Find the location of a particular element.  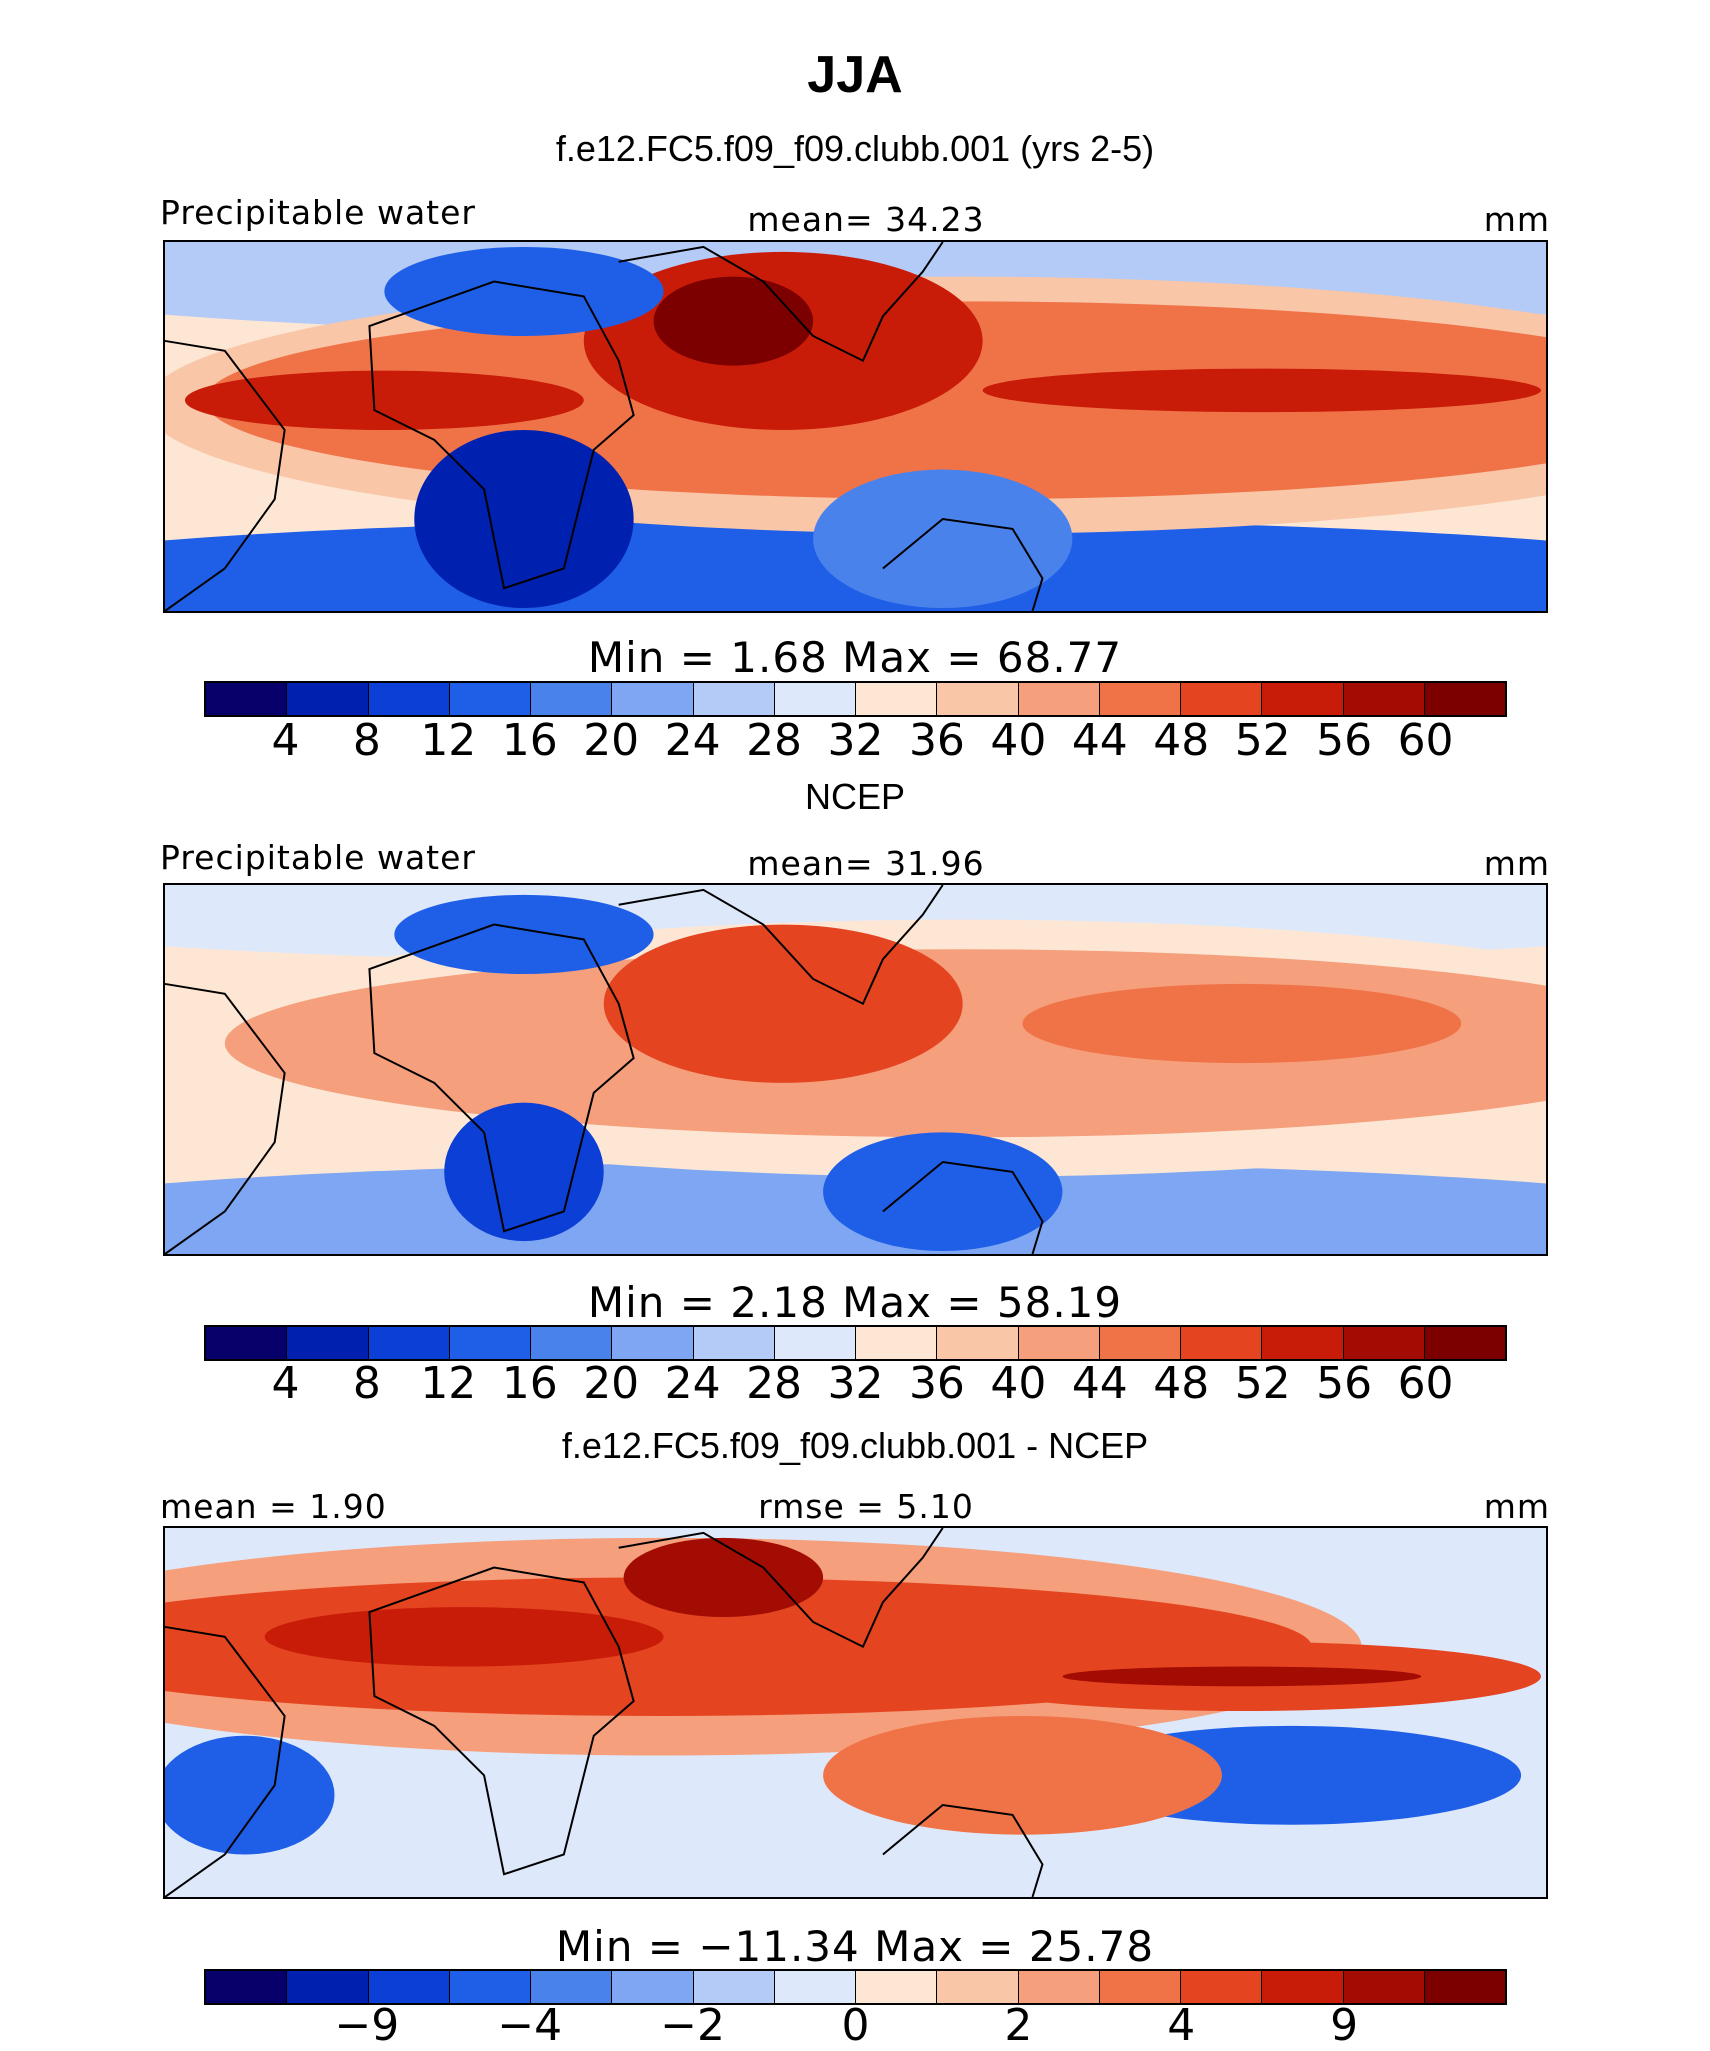

colorbar-tick-label: 48 is located at coordinates (1181, 740).